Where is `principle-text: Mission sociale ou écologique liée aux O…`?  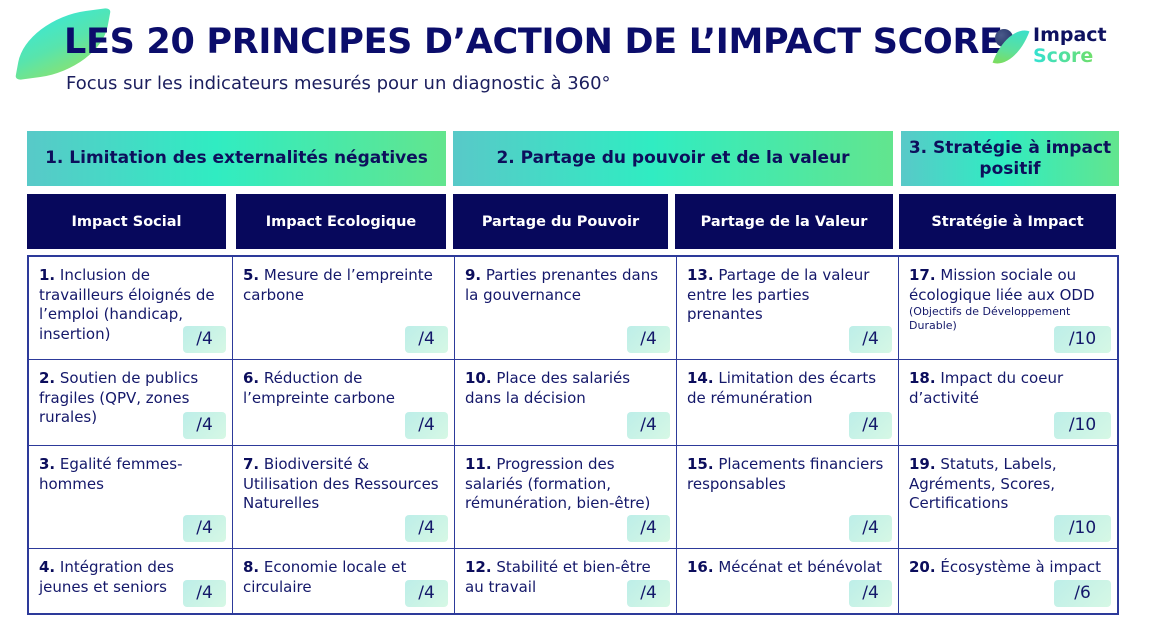
principle-text: Mission sociale ou écologique liée aux O… is located at coordinates (1002, 285).